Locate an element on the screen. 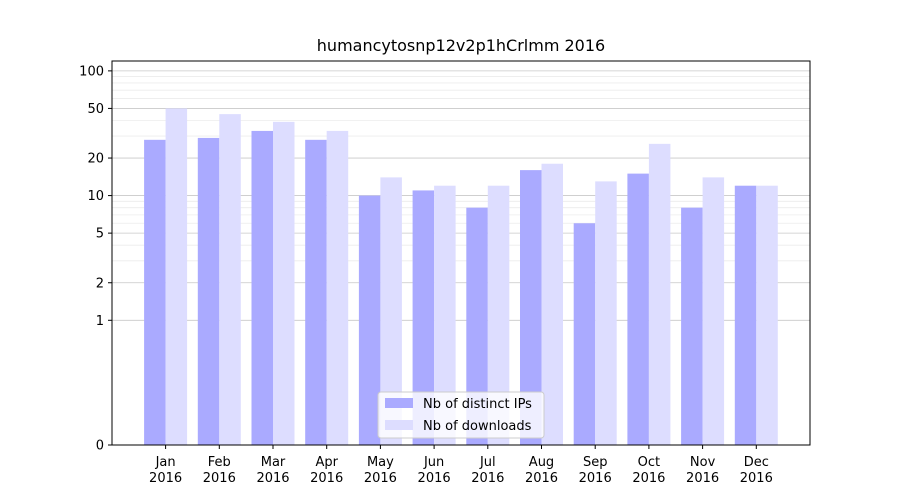  y-tick-label: 100 is located at coordinates (91, 71).